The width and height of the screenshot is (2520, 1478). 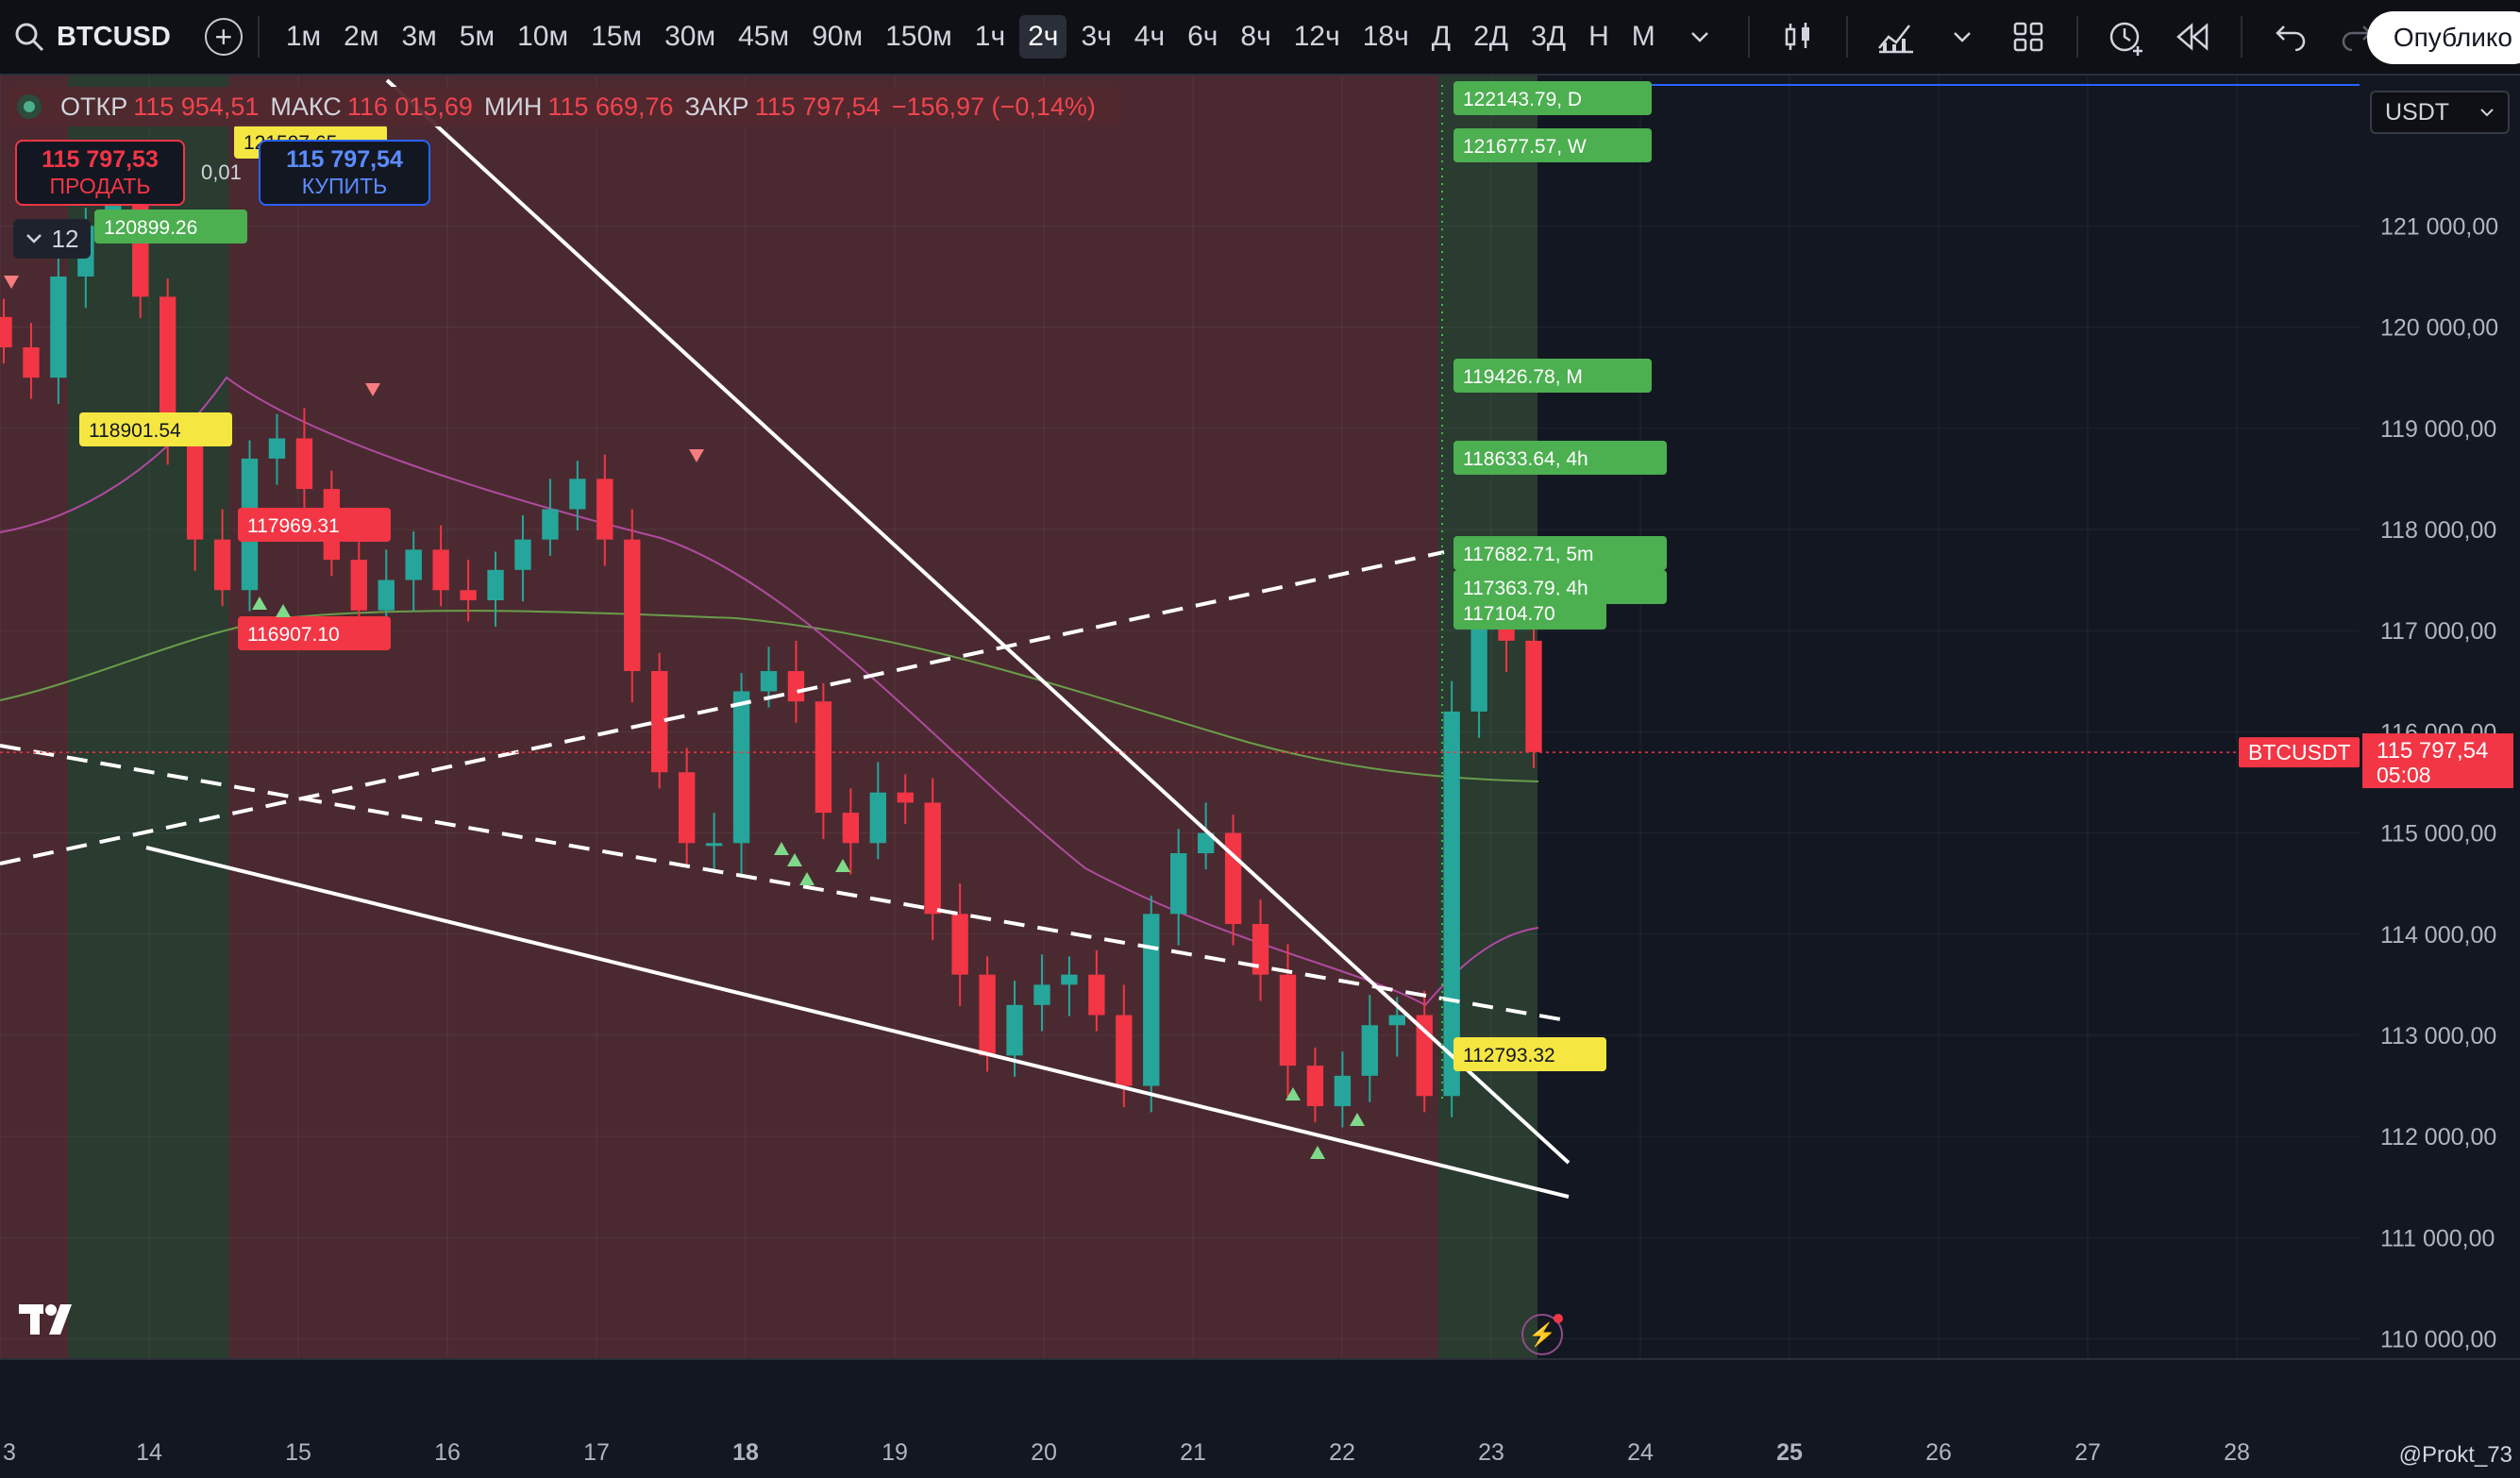 I want to click on intervals-dropdown-chevron-icon, so click(x=1700, y=37).